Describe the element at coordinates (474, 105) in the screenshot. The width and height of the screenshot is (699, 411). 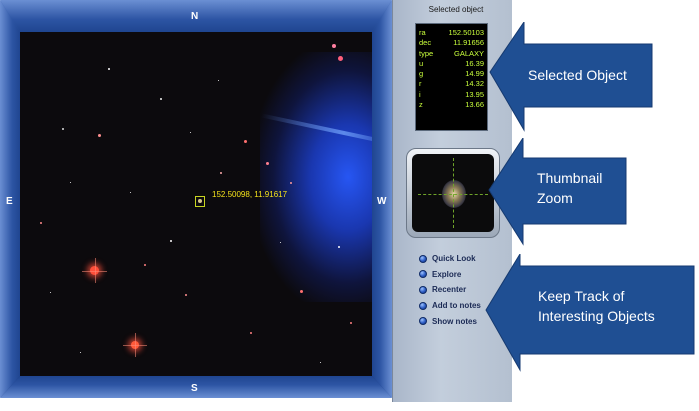
I see `info-value: 13.66` at that location.